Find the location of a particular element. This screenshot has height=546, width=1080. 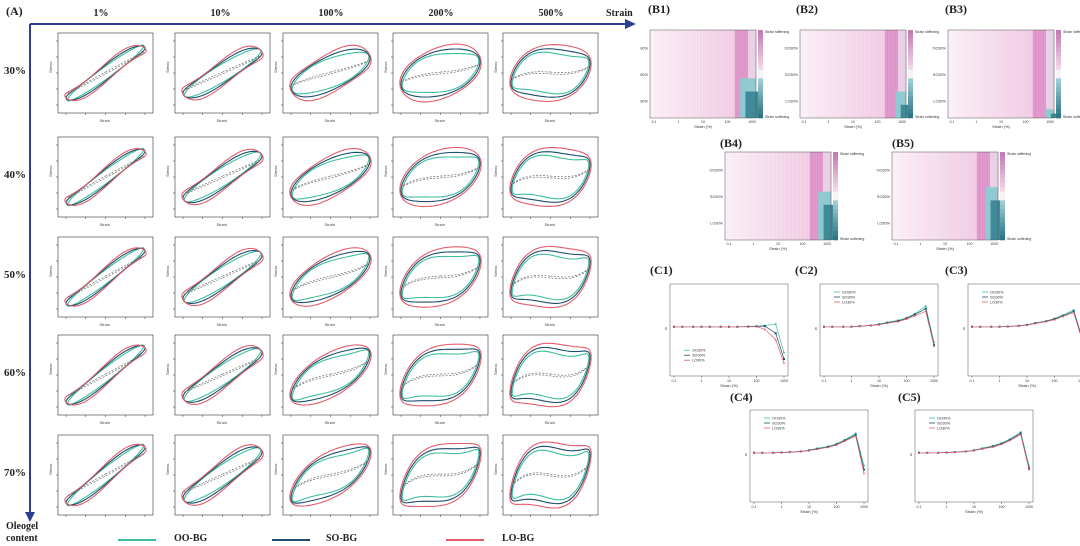

oo-loop is located at coordinates (550, 73).